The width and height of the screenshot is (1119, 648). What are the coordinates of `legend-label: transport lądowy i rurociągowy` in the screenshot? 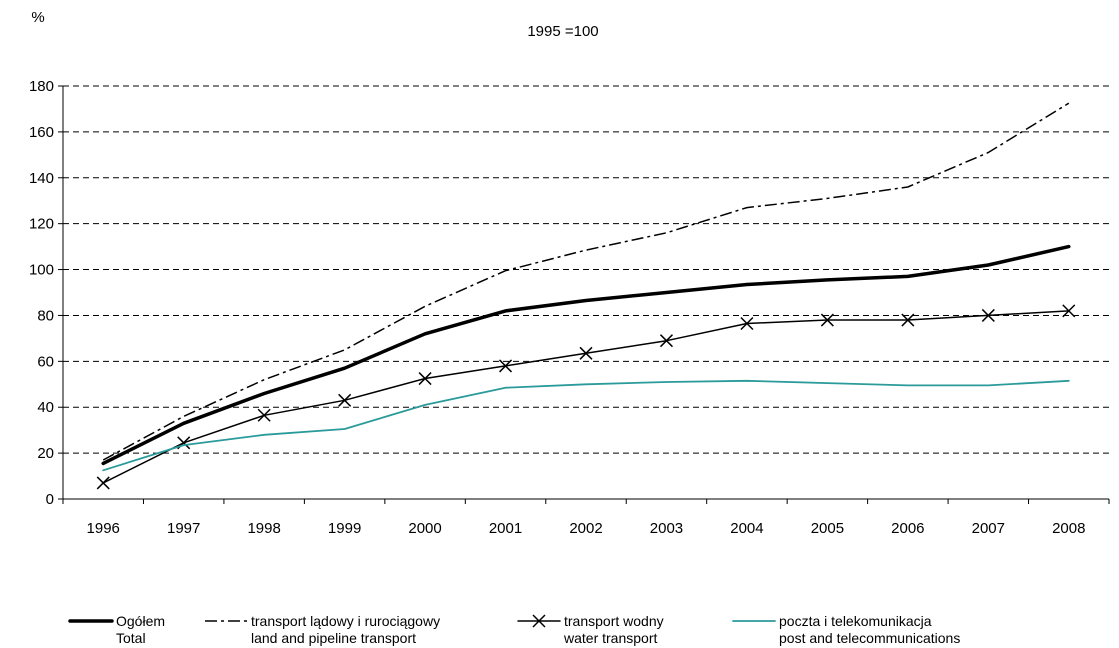 It's located at (345, 621).